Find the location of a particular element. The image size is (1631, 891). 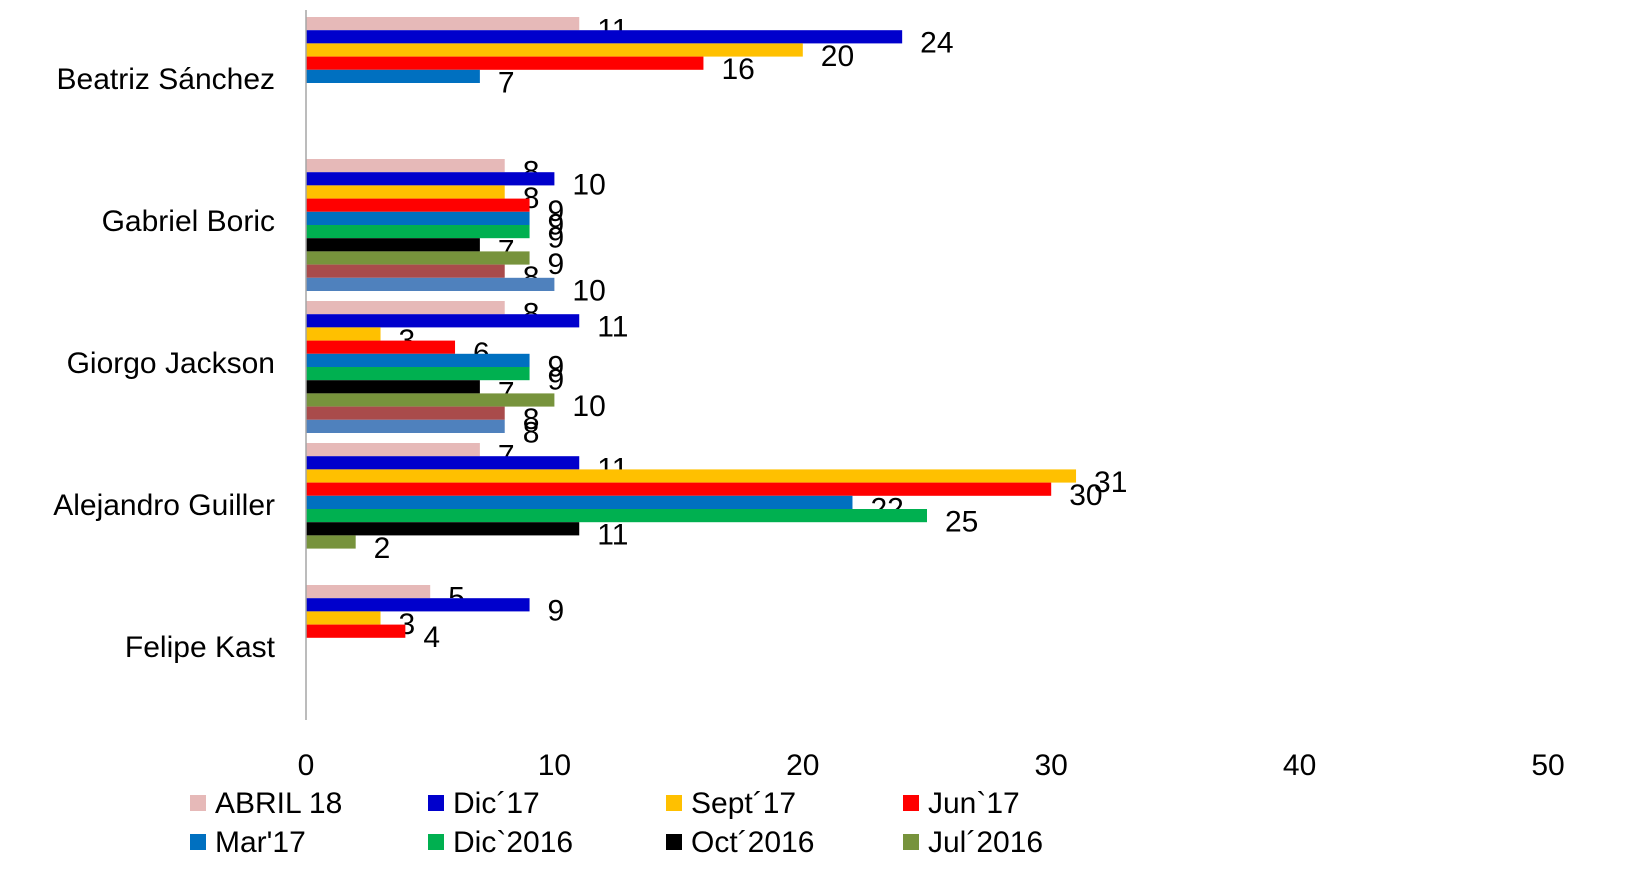

data-label: 25 is located at coordinates (961, 522).